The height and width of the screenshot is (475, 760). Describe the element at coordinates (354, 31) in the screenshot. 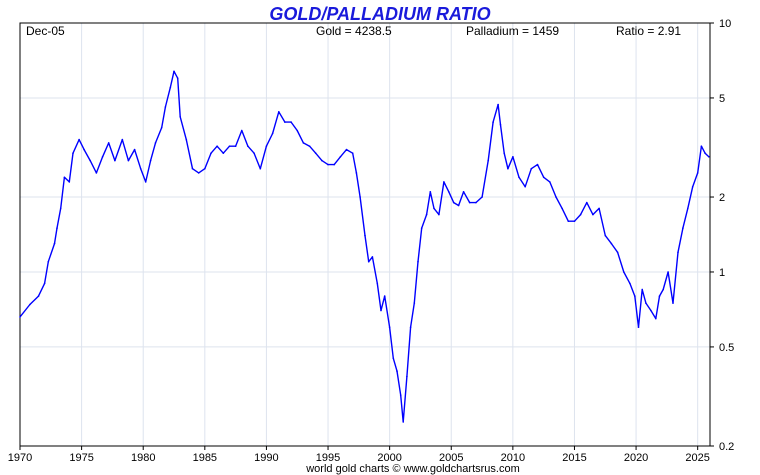

I see `header-gold: Gold = 4238.5` at that location.